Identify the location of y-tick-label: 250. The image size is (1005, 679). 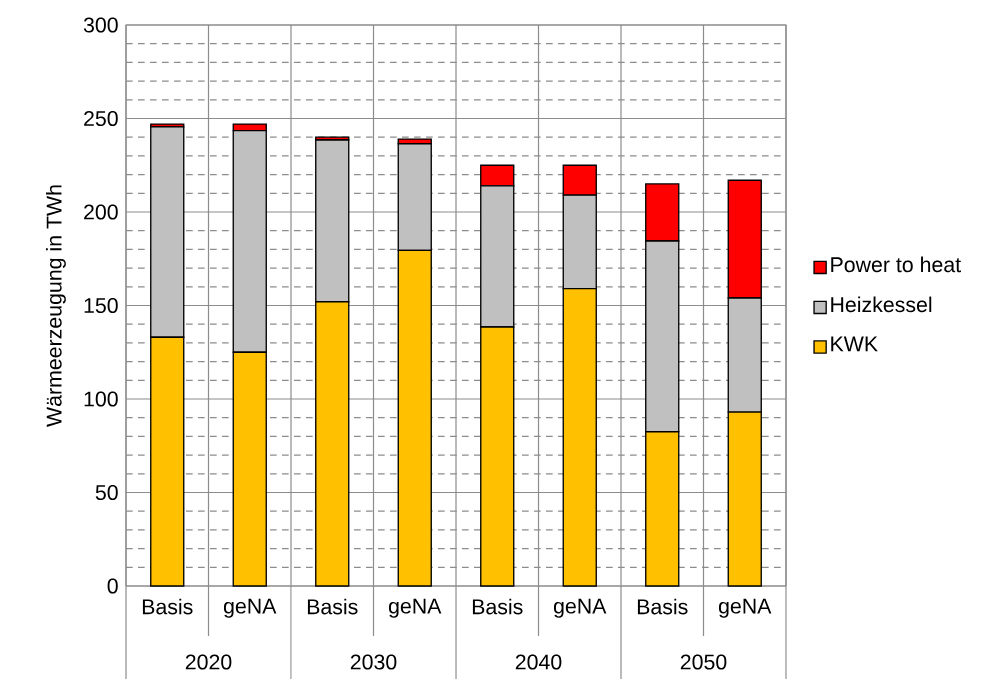
(101, 118).